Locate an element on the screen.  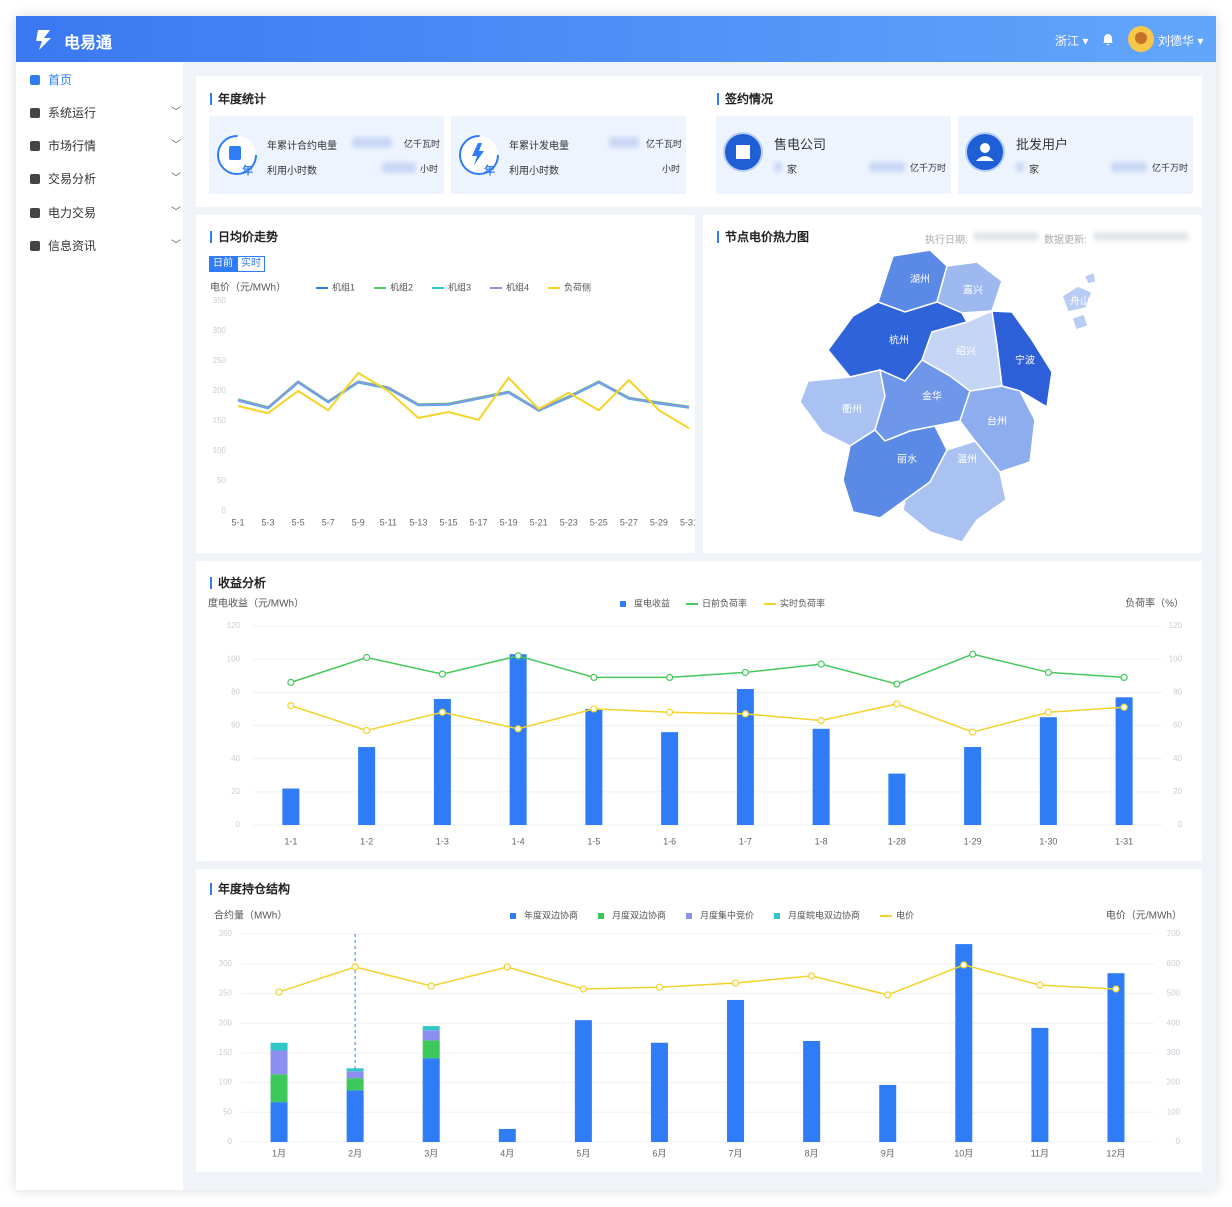
x-tick-label: 5月 is located at coordinates (583, 1153).